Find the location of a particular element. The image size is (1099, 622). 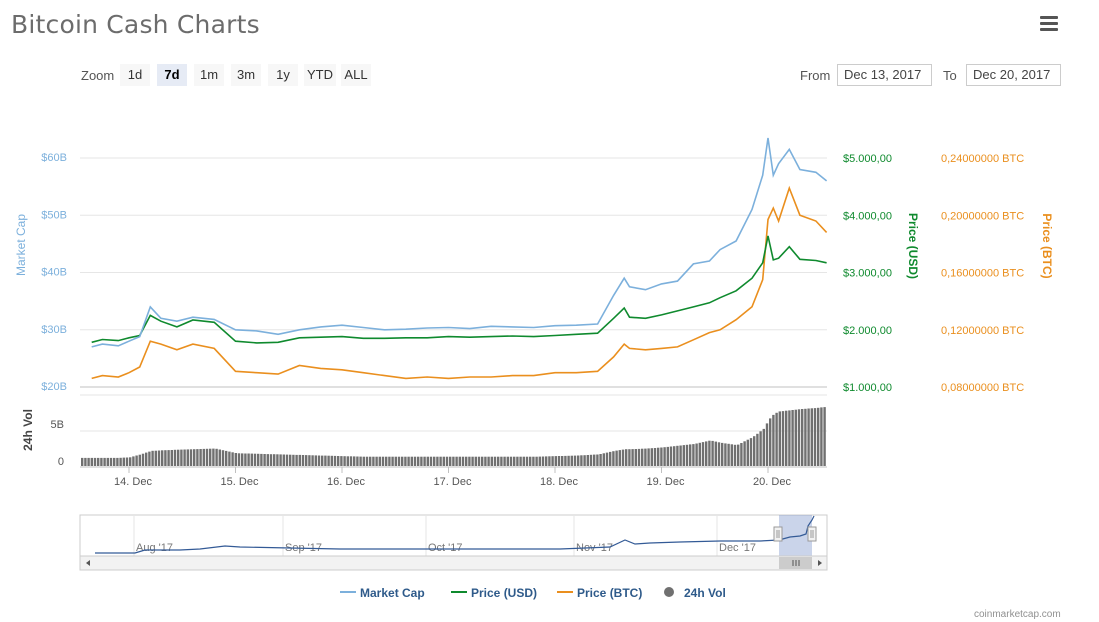

page-title: Bitcoin Cash Charts is located at coordinates (135, 24).